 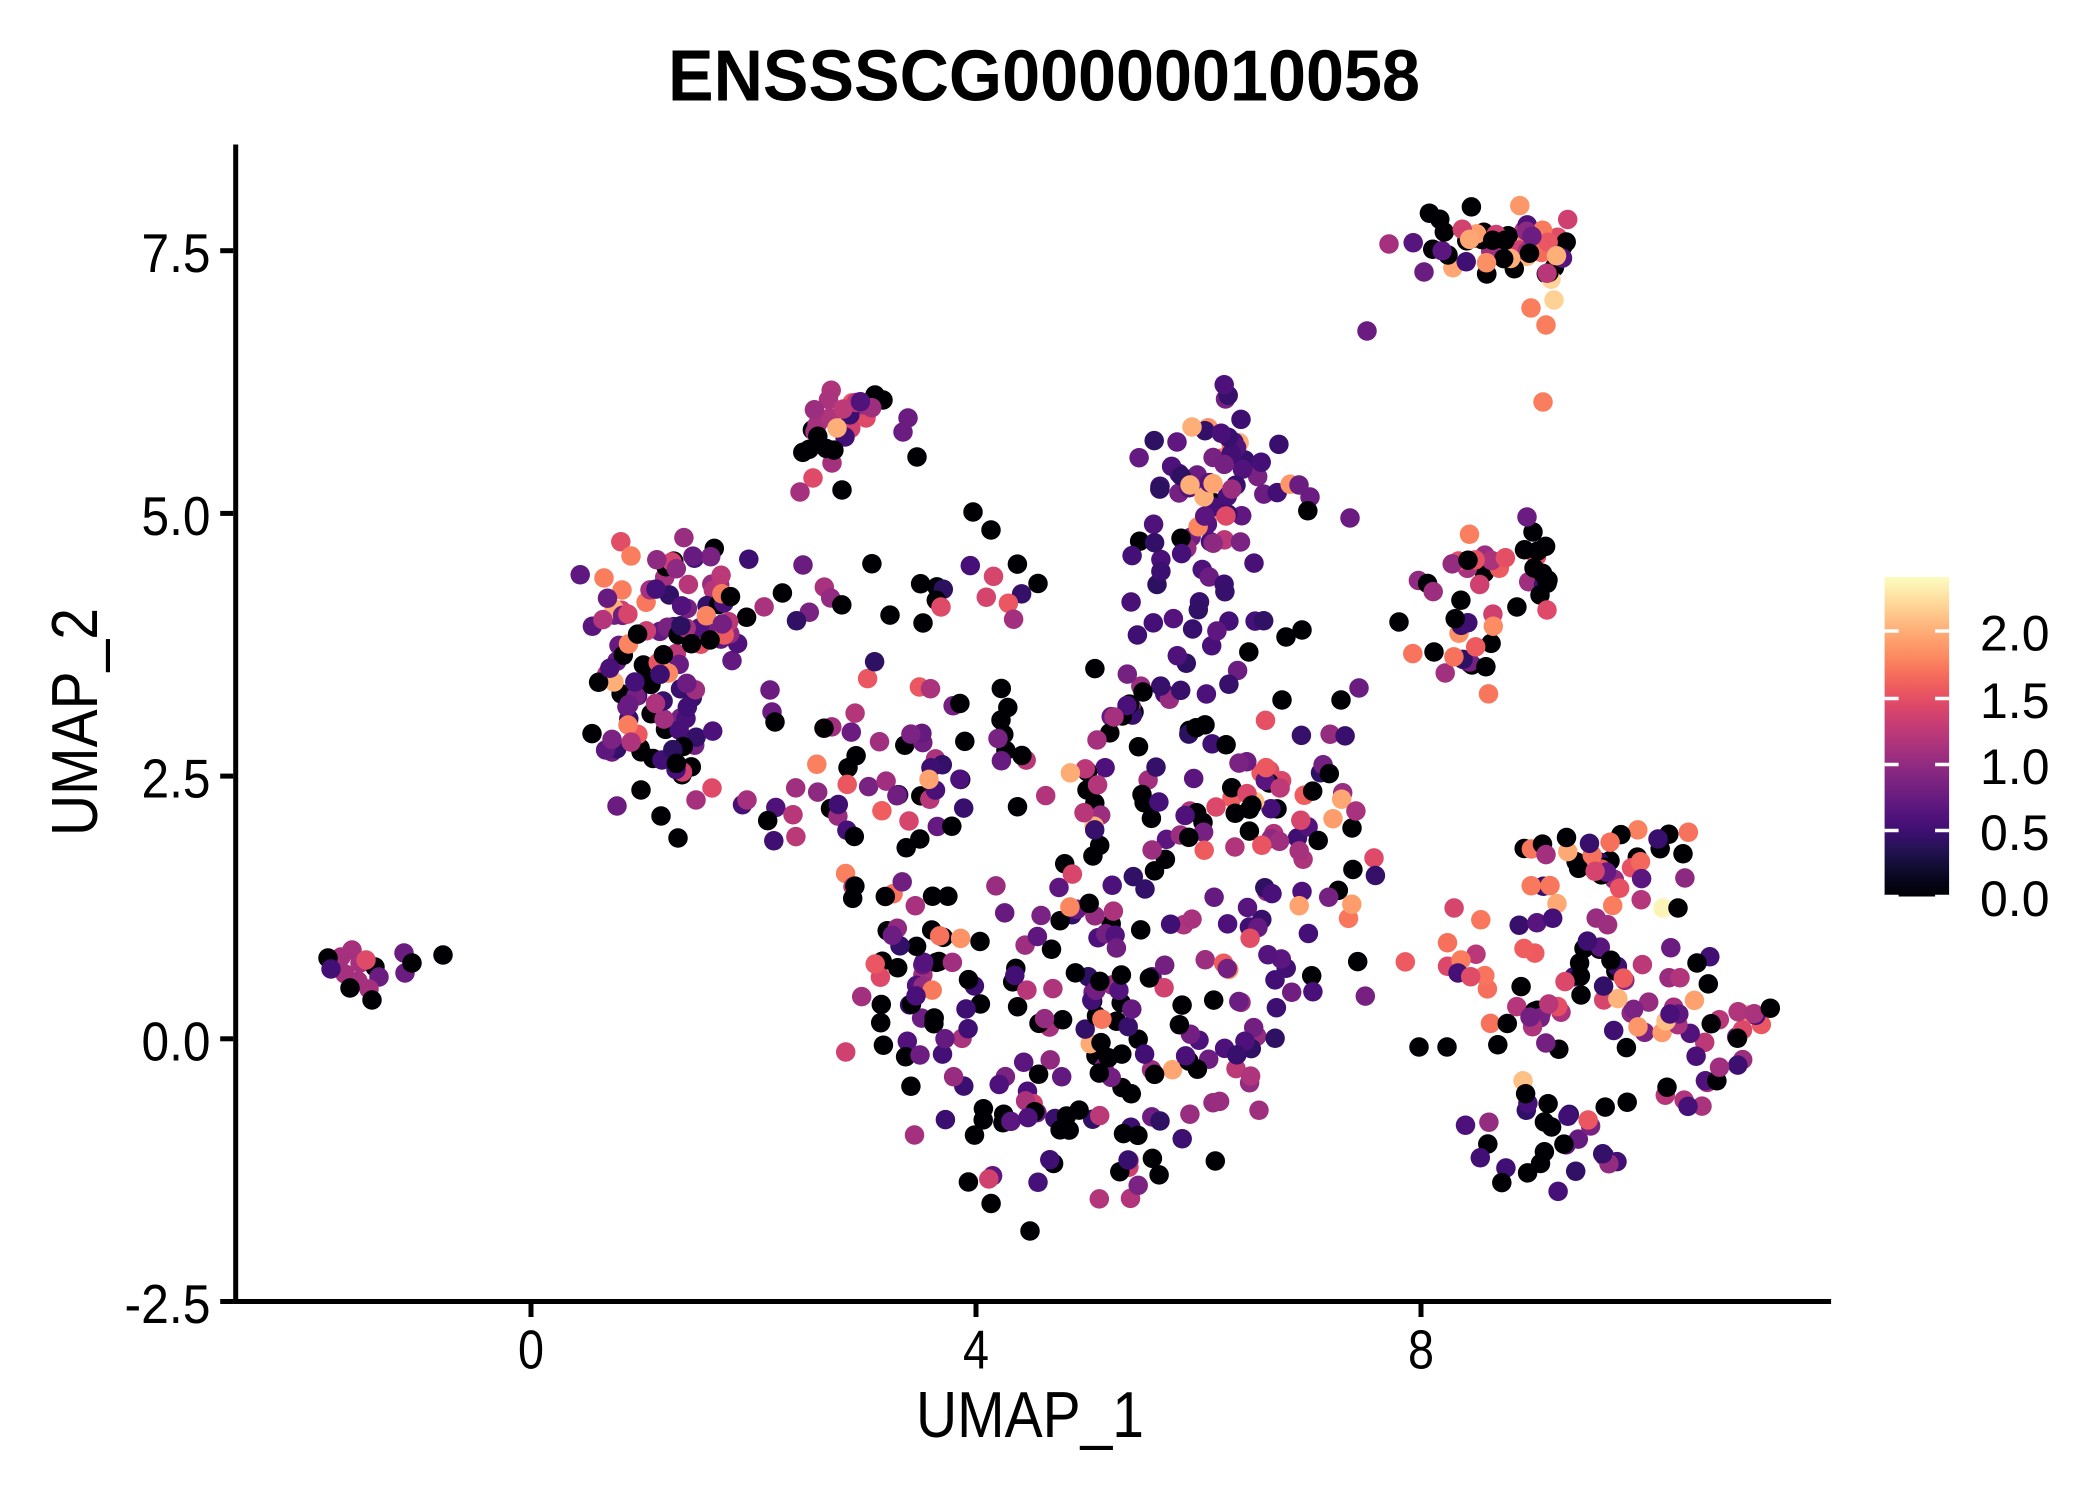 I want to click on svg-text: UMAP_1, so click(x=1030, y=1414).